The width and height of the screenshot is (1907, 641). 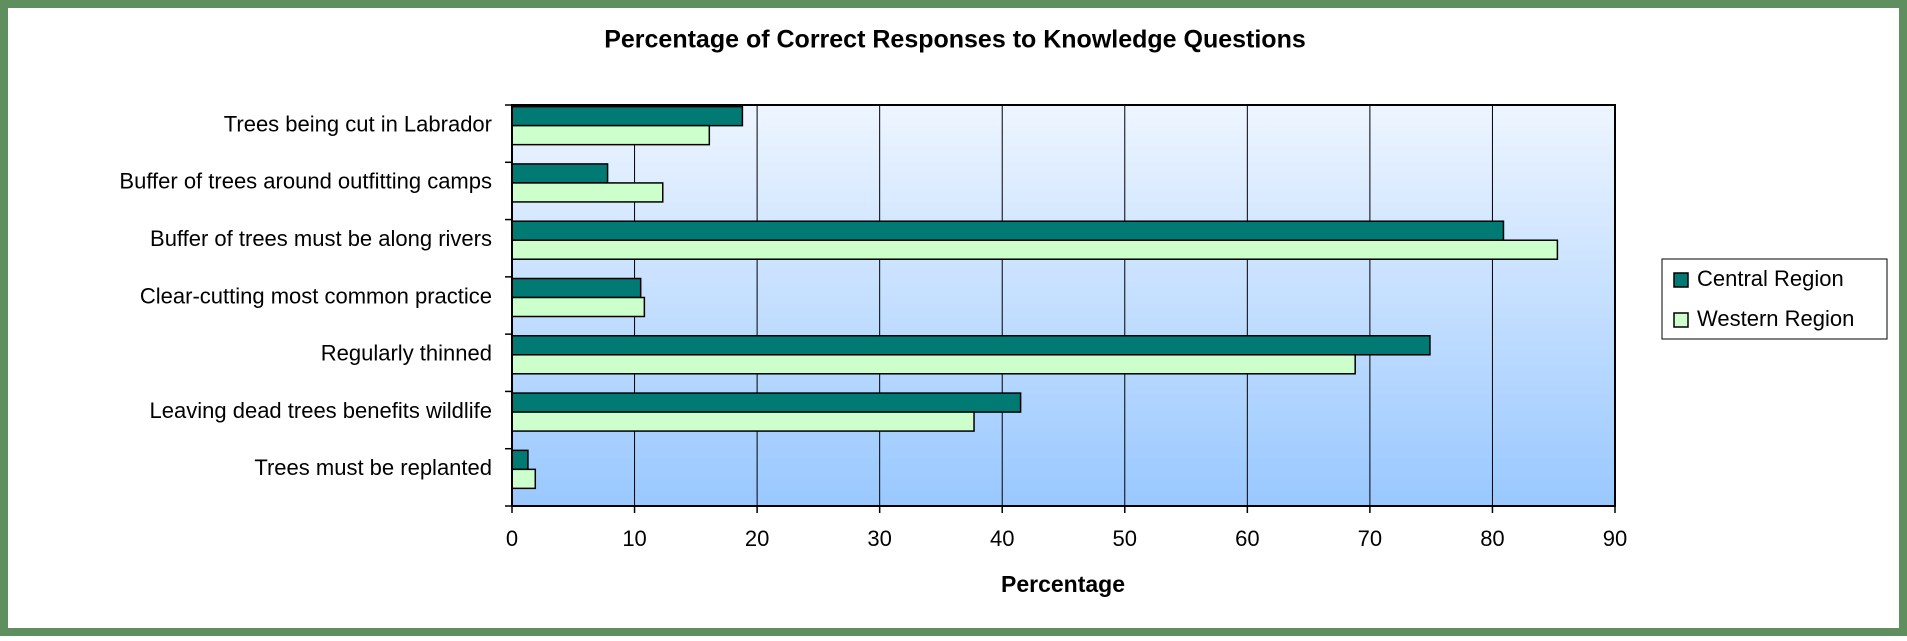 What do you see at coordinates (321, 238) in the screenshot?
I see `y-tick-label: Buffer of trees must be along rivers` at bounding box center [321, 238].